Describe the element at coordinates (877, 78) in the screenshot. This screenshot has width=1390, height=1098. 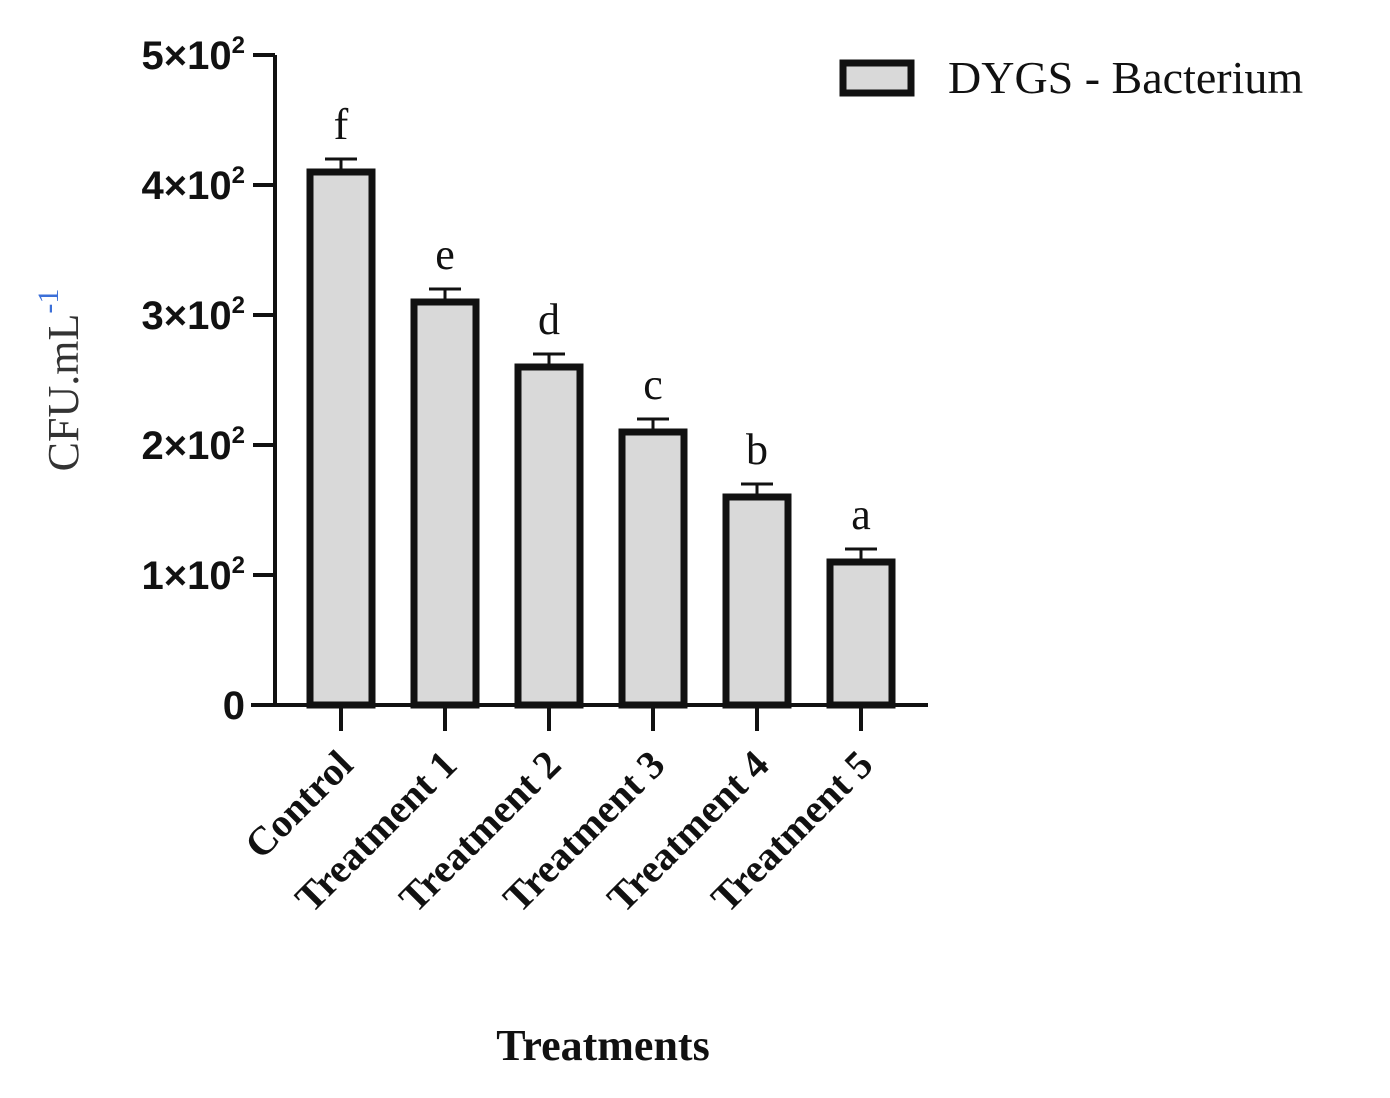
I see `legend-swatch` at that location.